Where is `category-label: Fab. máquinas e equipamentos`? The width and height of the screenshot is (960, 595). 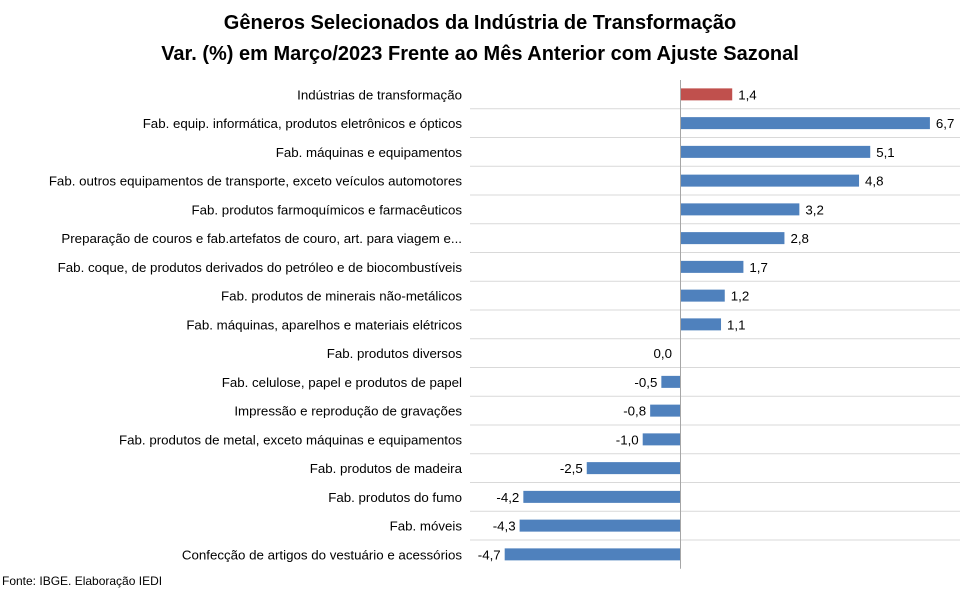
category-label: Fab. máquinas e equipamentos is located at coordinates (369, 152).